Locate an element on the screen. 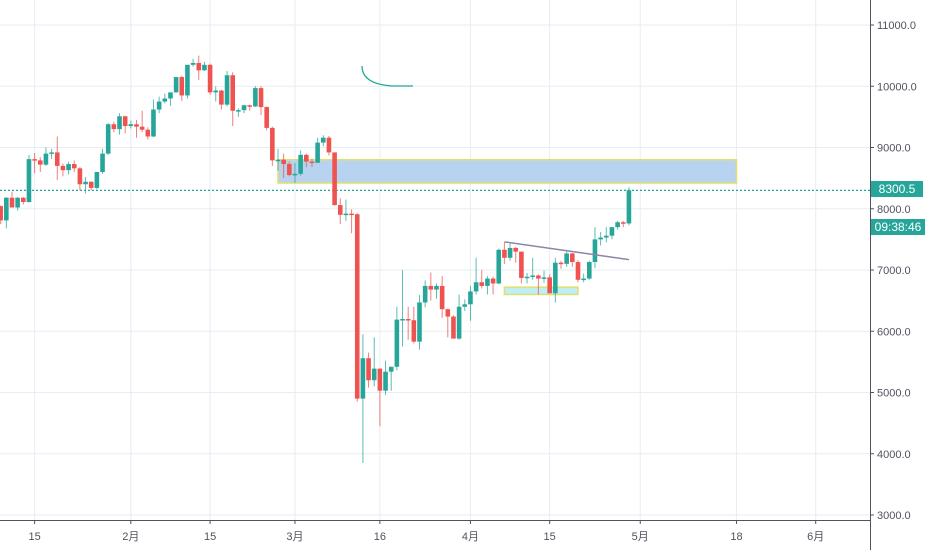 This screenshot has height=550, width=932. time-tick-label: 2月 is located at coordinates (130, 537).